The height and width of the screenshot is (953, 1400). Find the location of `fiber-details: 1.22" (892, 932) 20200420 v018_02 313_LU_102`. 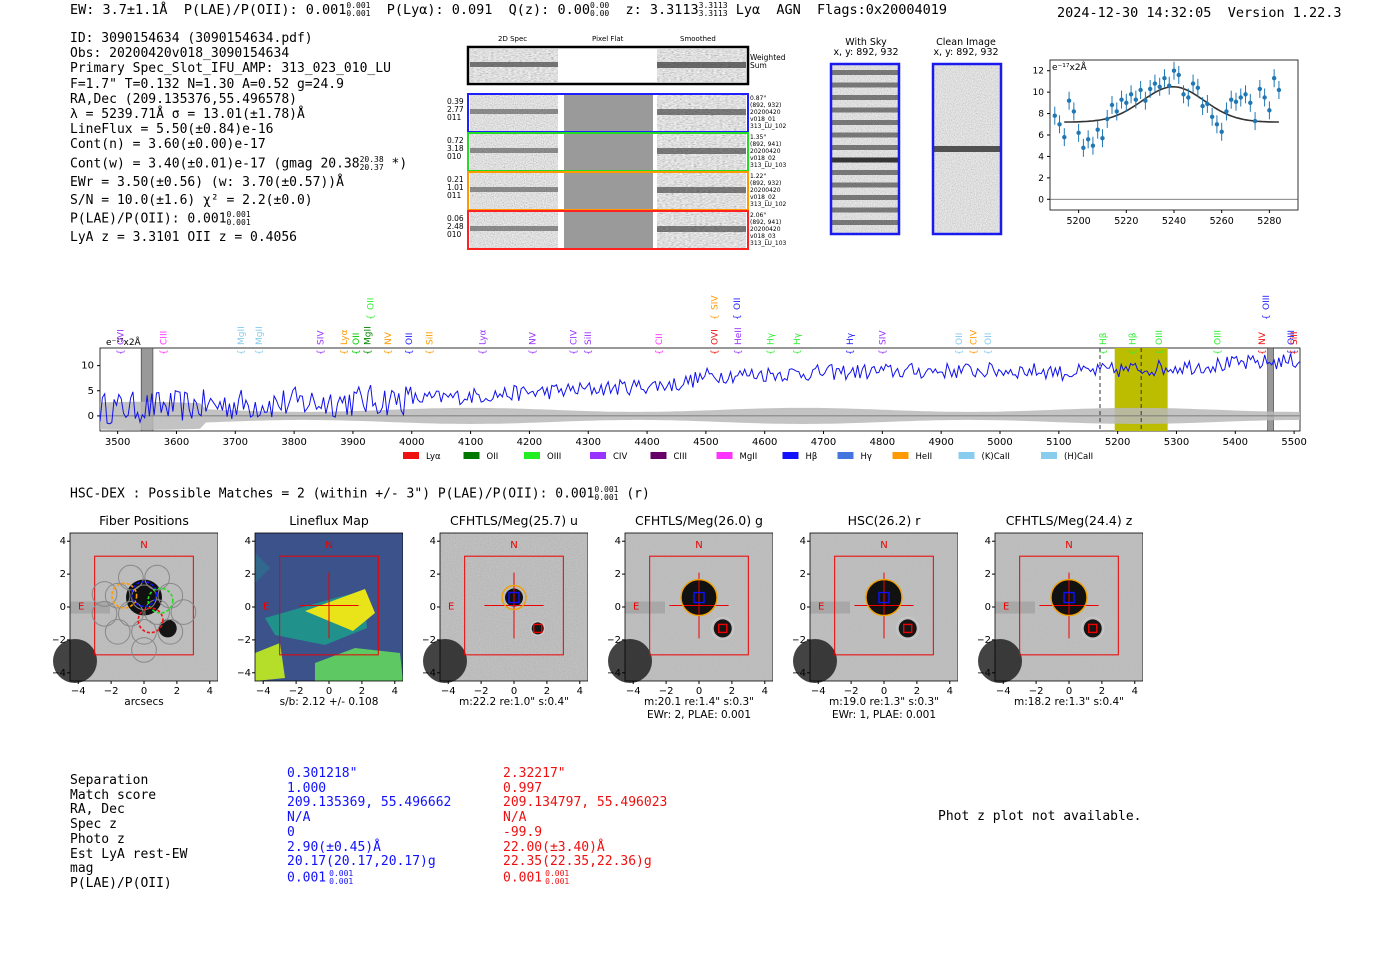

fiber-details: 1.22" (892, 932) 20200420 v018_02 313_LU_102 is located at coordinates (768, 190).